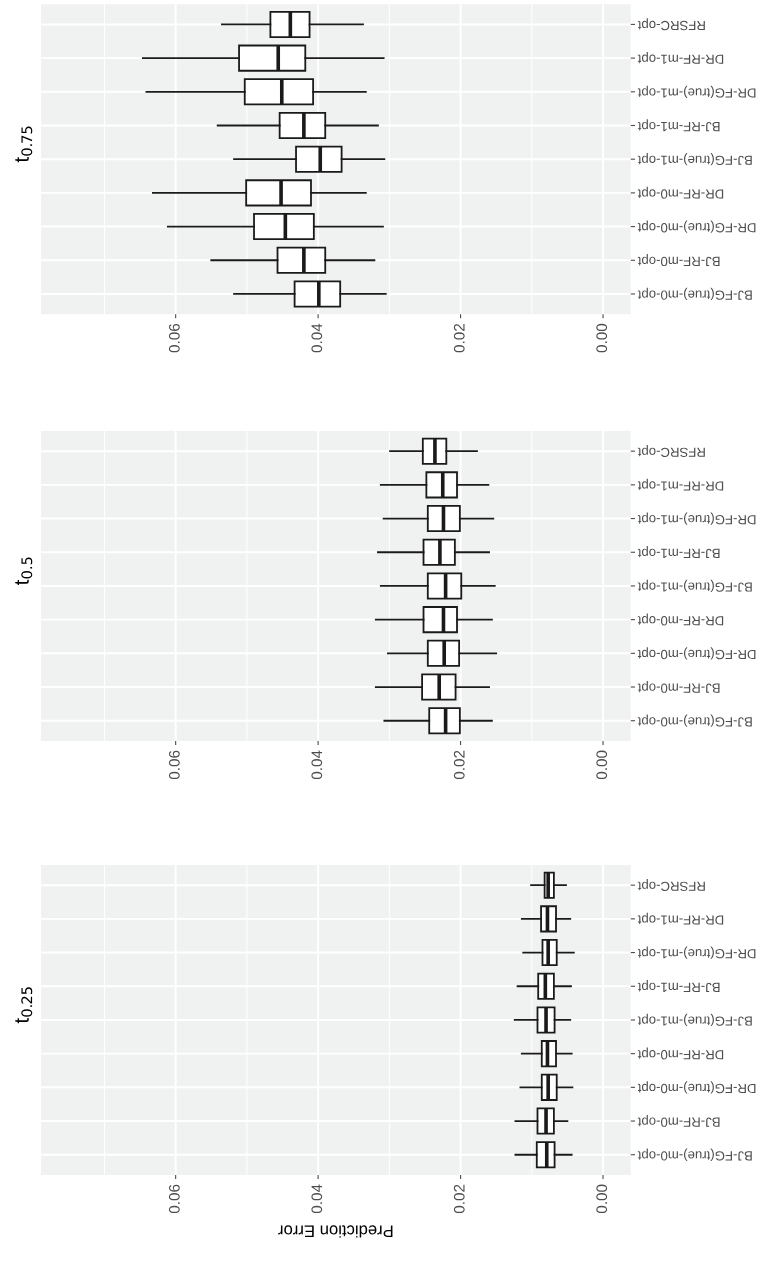  I want to click on x-axis-title: Prediction Error, so click(335, 1231).